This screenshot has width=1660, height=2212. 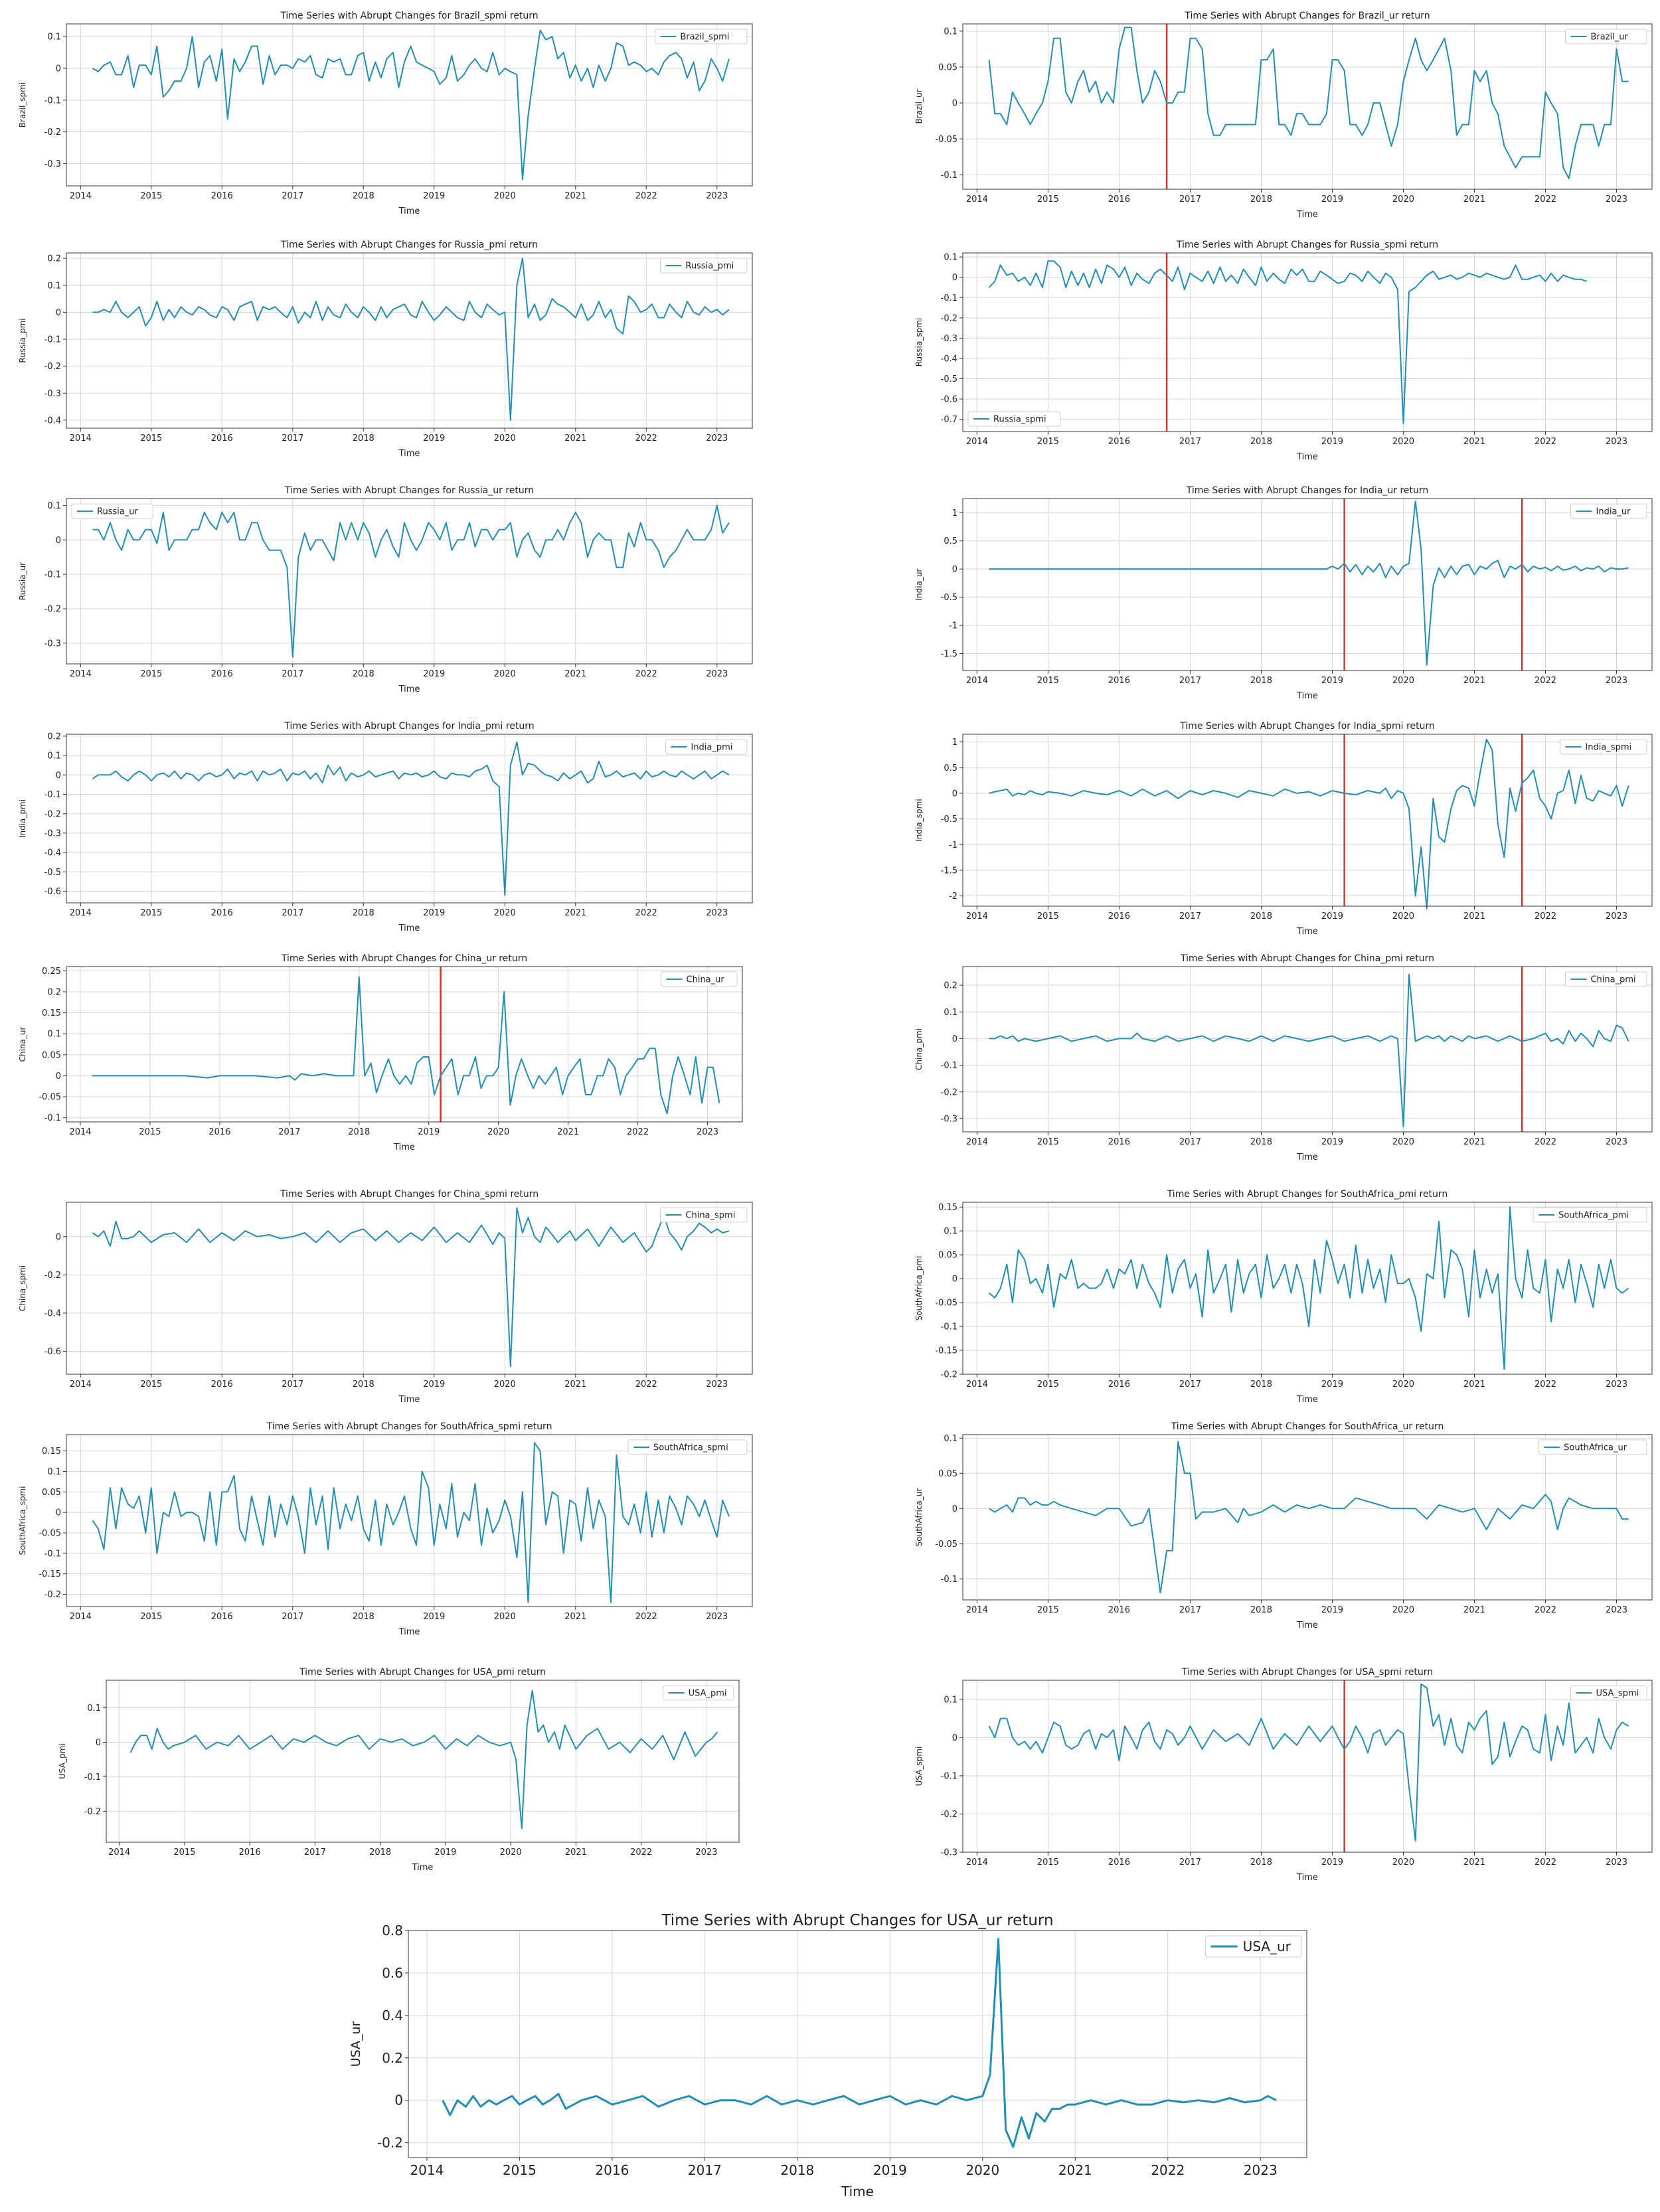 What do you see at coordinates (698, 1693) in the screenshot?
I see `legend: USA_pmi` at bounding box center [698, 1693].